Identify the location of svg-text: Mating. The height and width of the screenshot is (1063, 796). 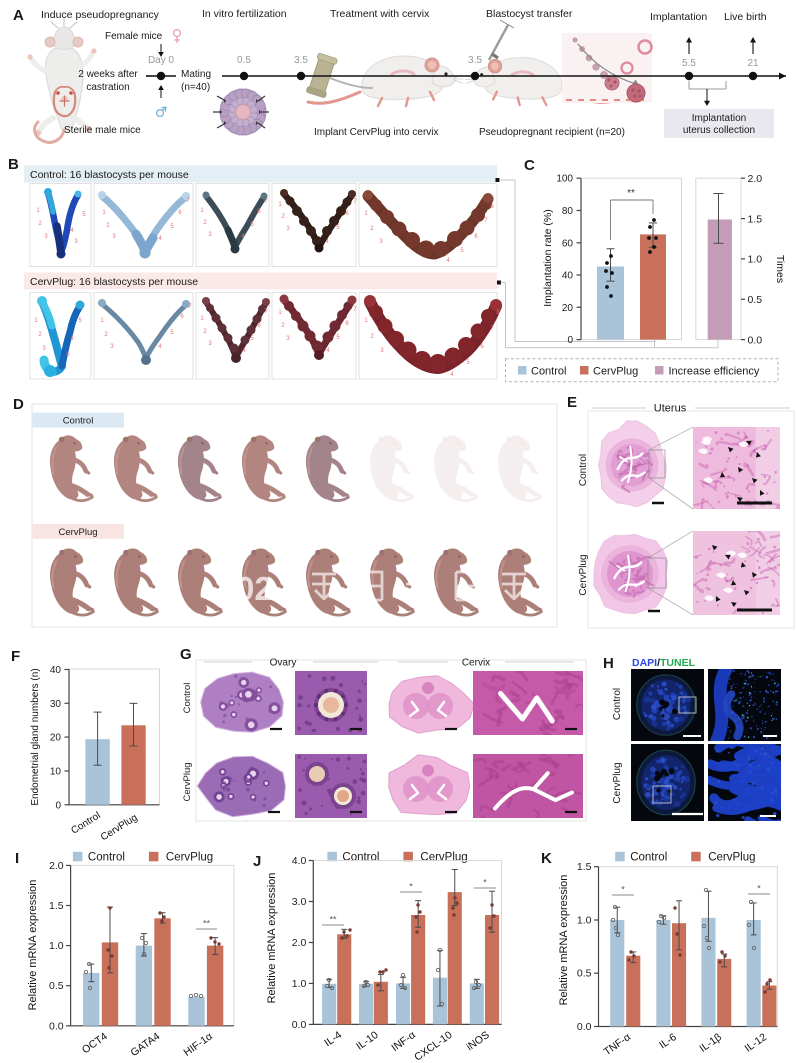
(196, 74).